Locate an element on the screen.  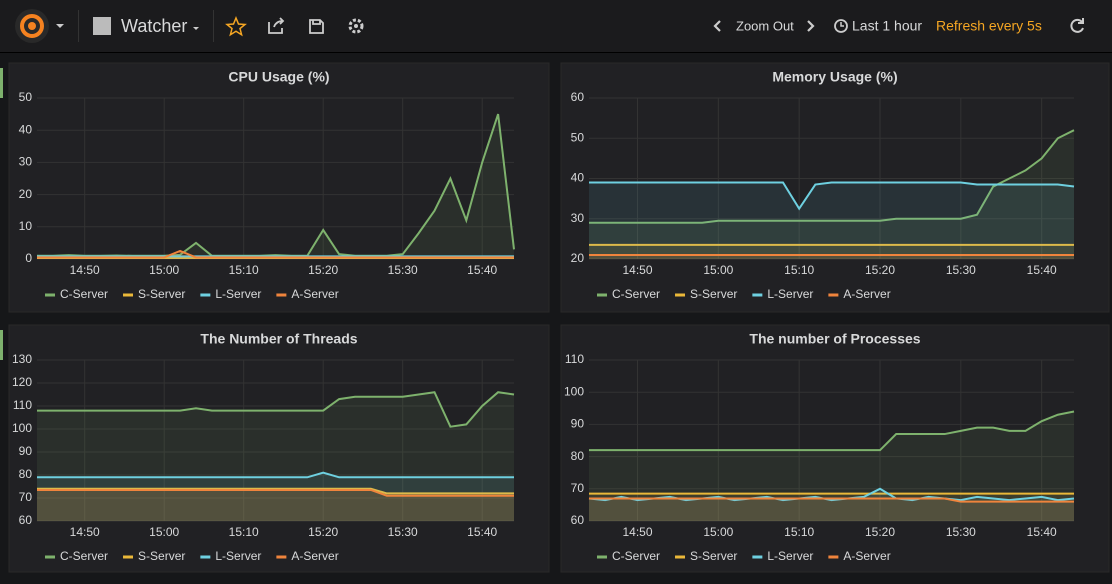
time-range: Last 1 hour is located at coordinates (887, 26).